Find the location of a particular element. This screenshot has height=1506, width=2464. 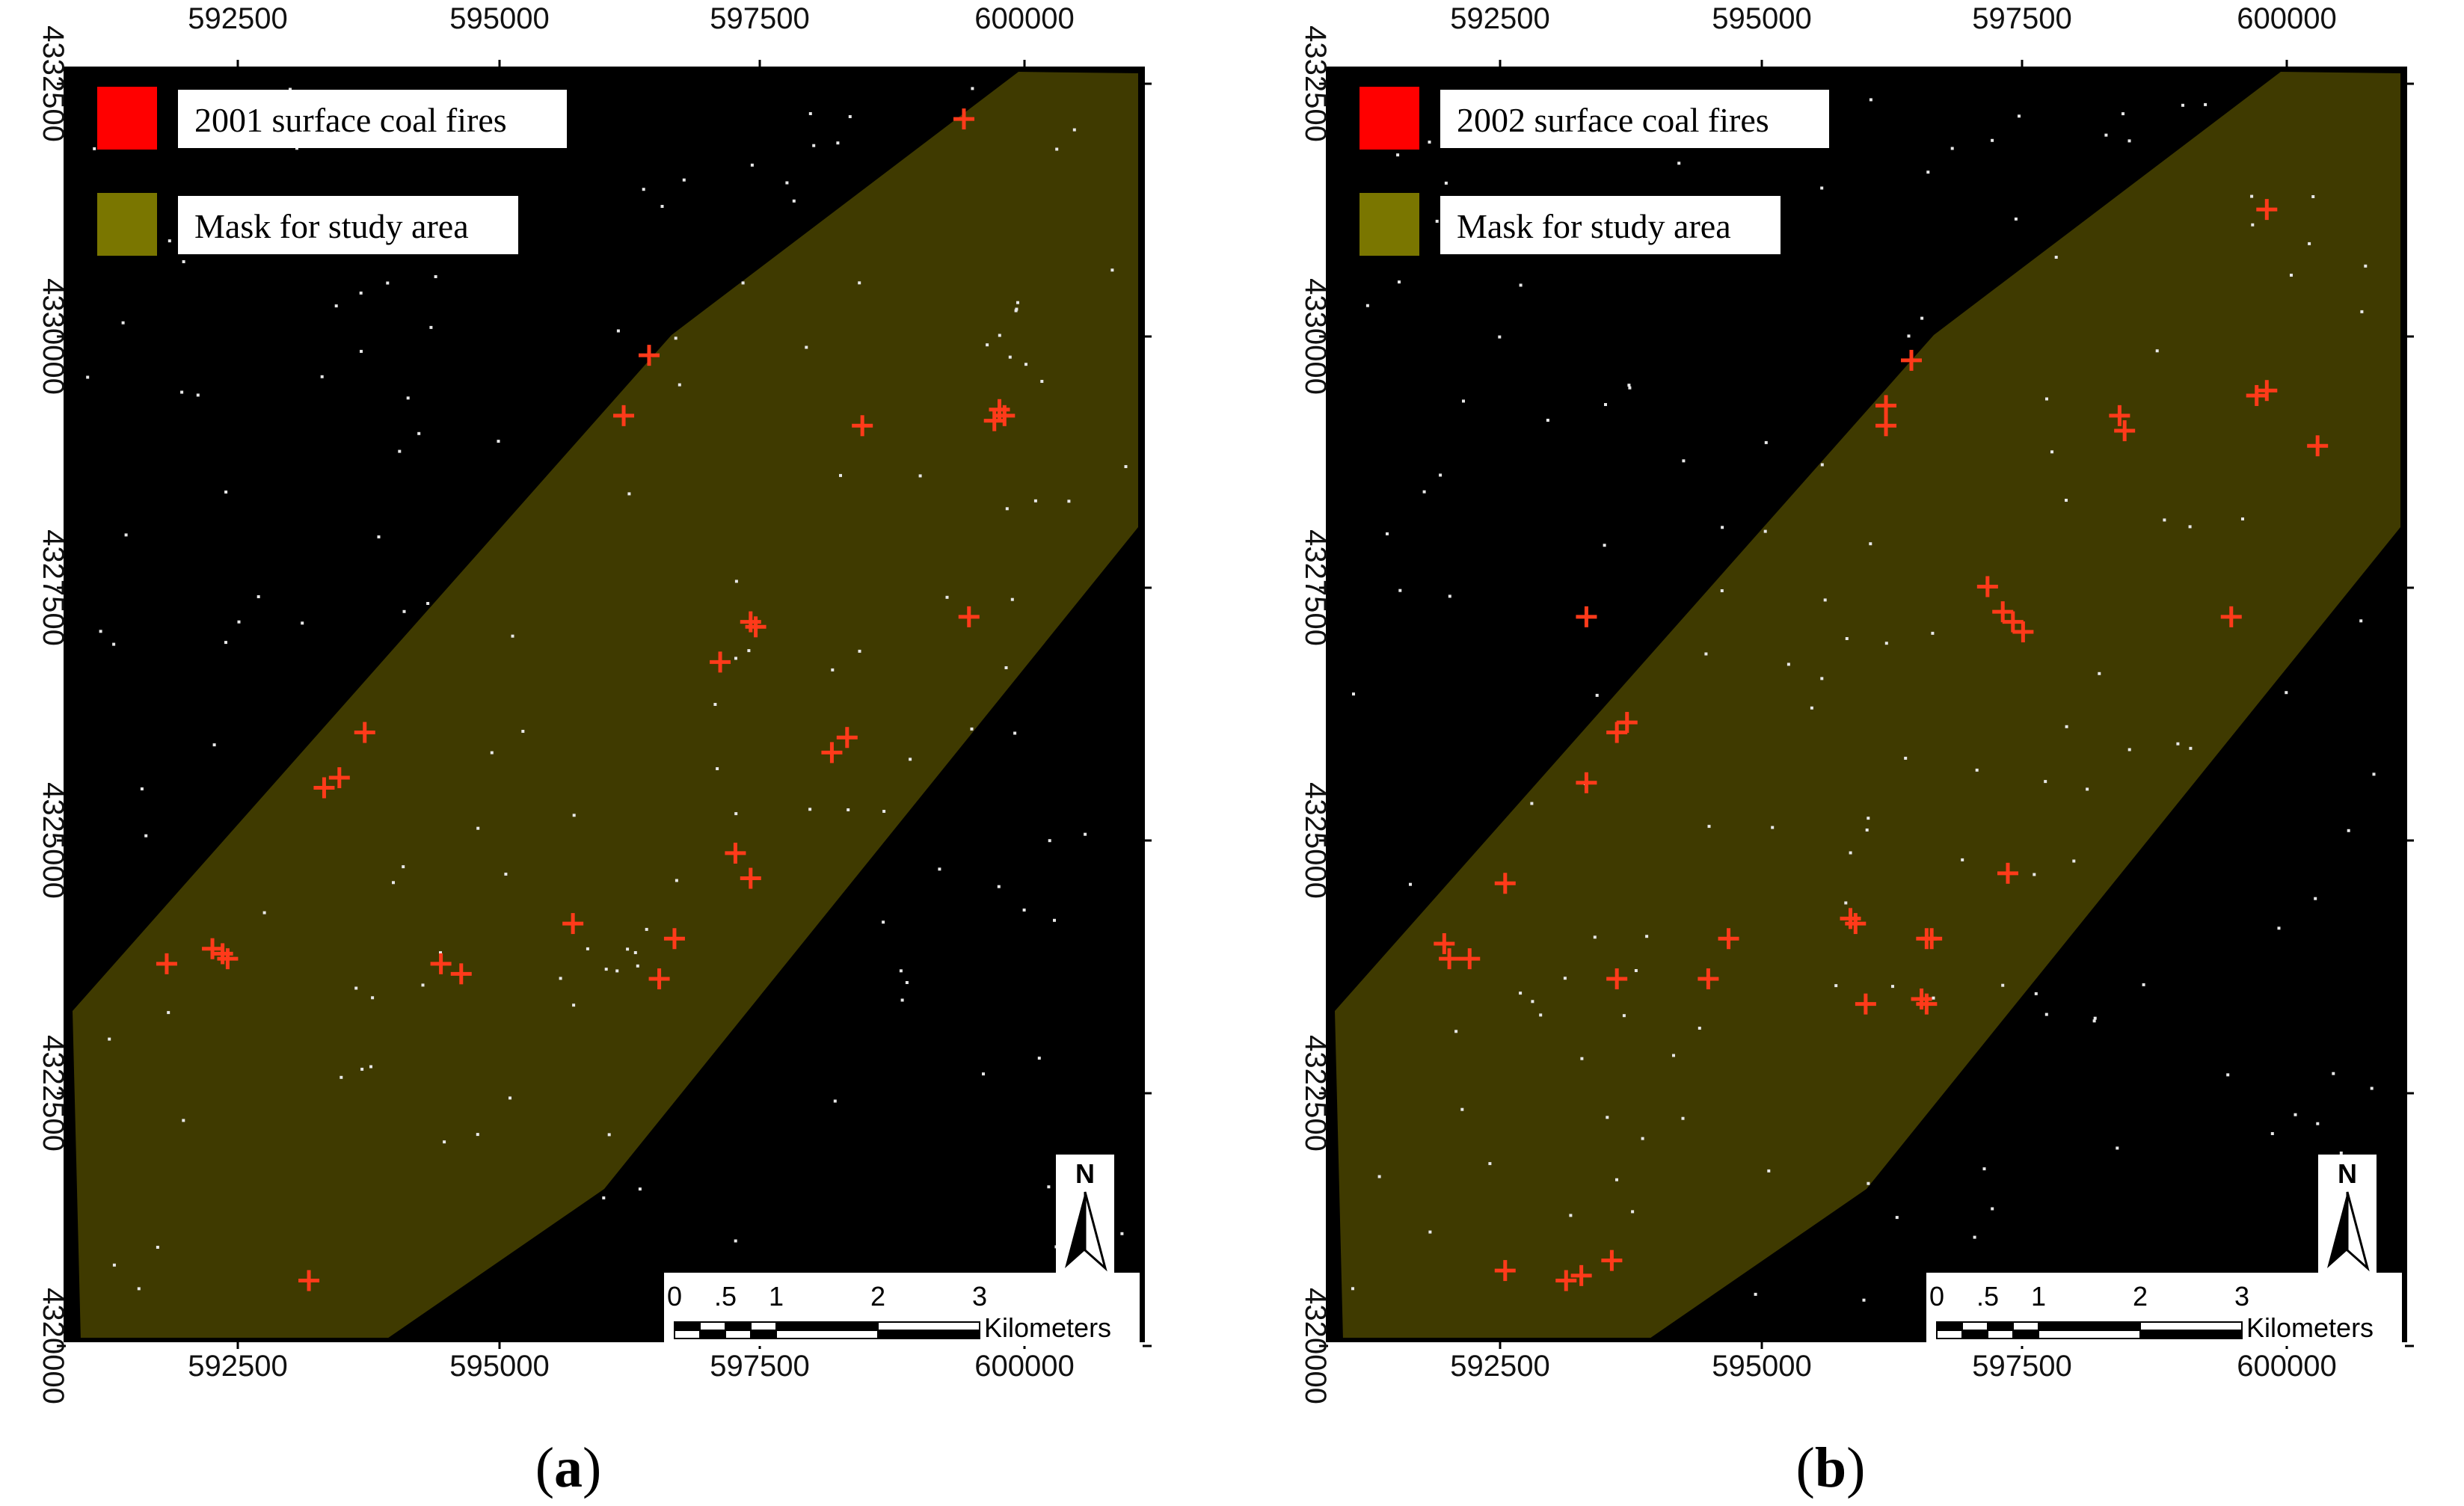

x-tick-label-bottom: 600000 is located at coordinates (1024, 1366).